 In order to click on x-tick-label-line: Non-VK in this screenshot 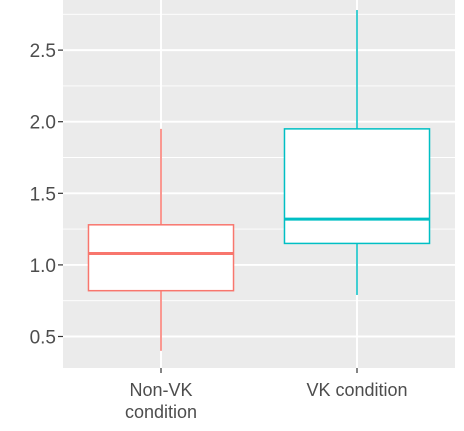, I will do `click(160, 390)`.